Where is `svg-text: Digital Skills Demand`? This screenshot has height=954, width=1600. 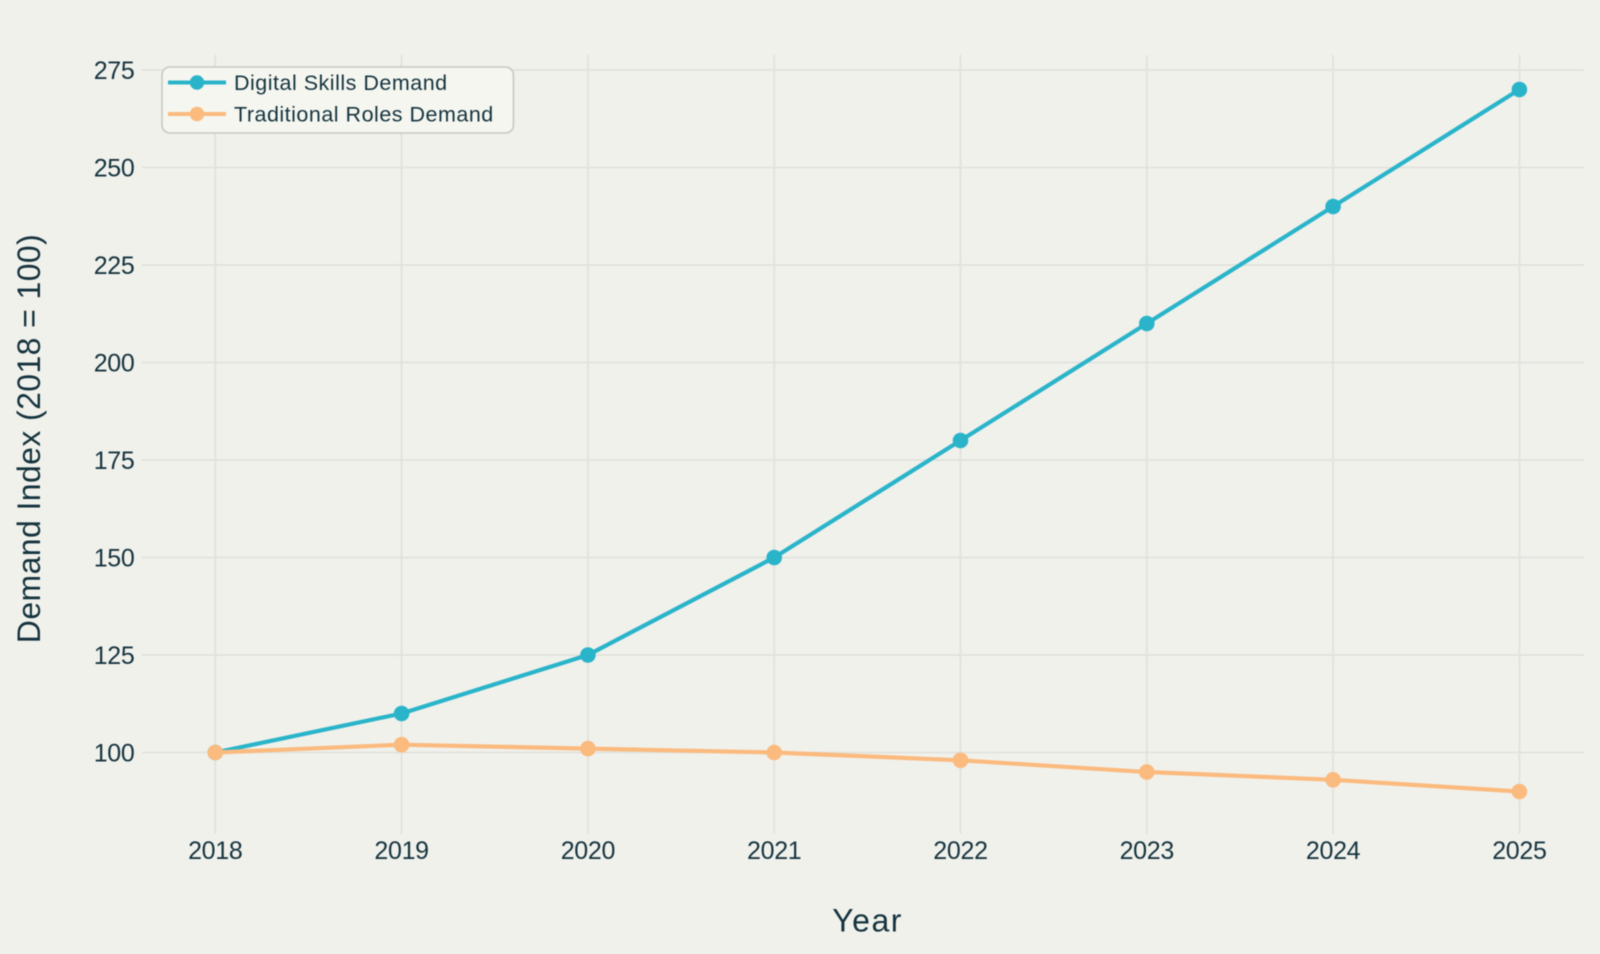
svg-text: Digital Skills Demand is located at coordinates (341, 83).